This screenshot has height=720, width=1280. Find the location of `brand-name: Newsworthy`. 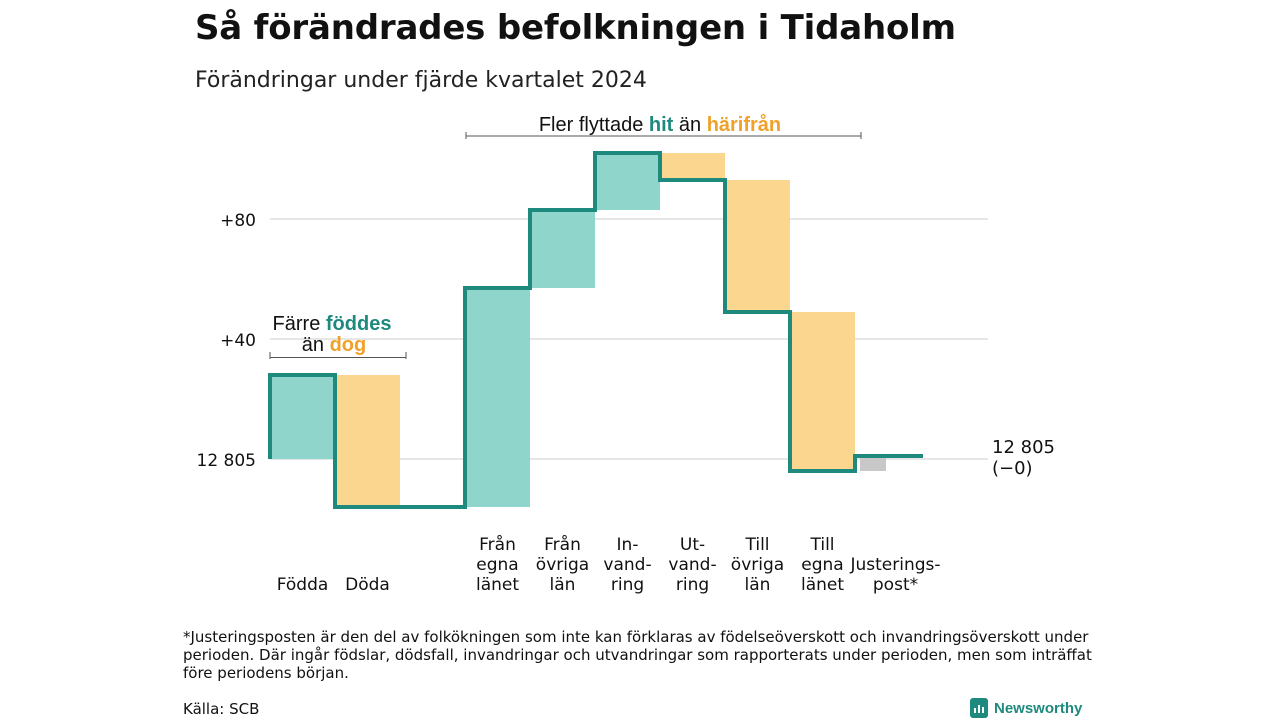

brand-name: Newsworthy is located at coordinates (1038, 708).